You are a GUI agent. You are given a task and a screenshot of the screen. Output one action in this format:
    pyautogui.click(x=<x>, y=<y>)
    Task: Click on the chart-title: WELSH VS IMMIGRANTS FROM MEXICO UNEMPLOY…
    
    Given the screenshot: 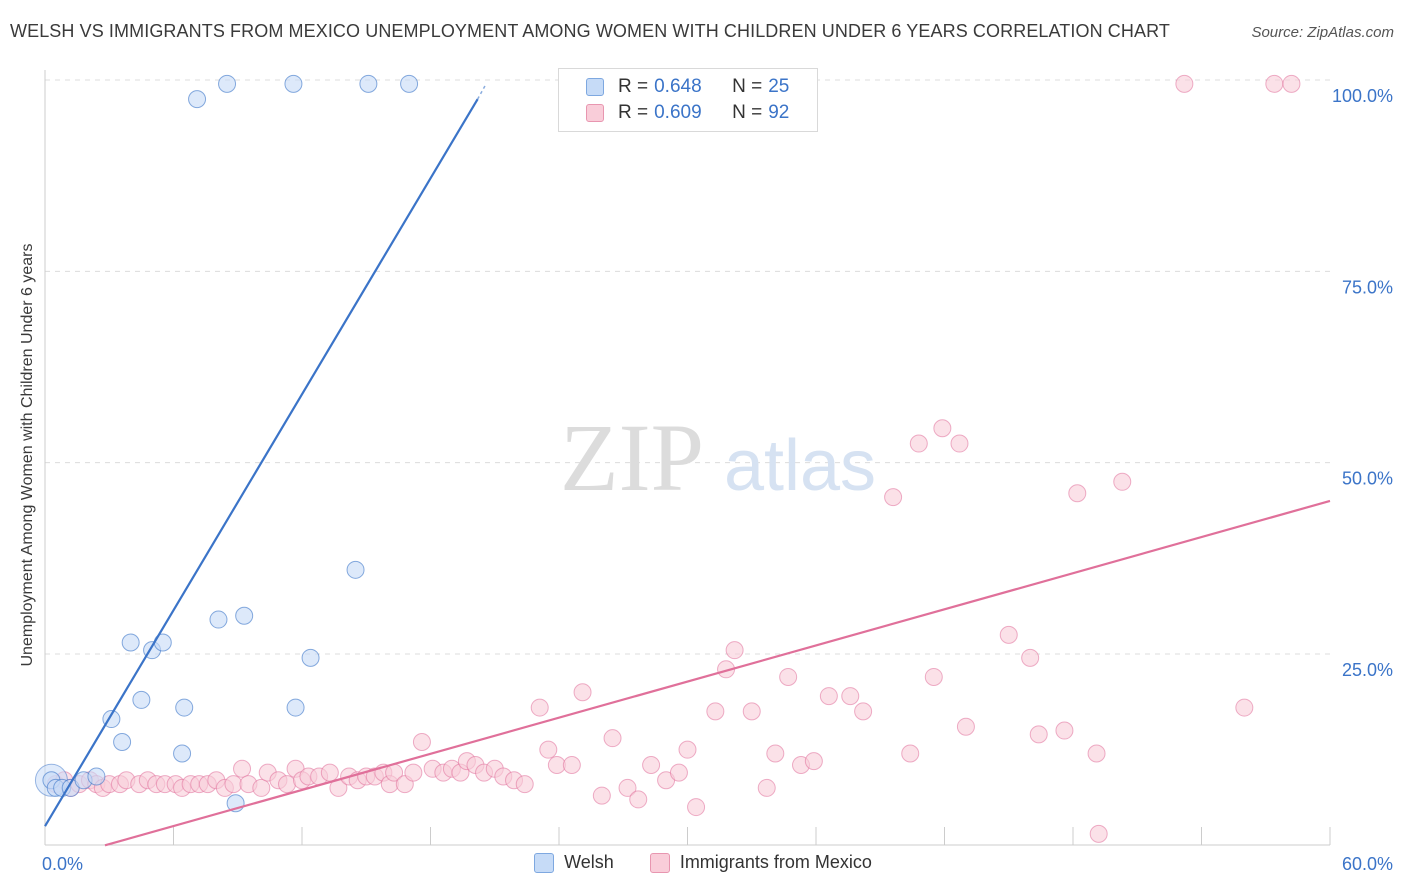 What is the action you would take?
    pyautogui.click(x=590, y=31)
    